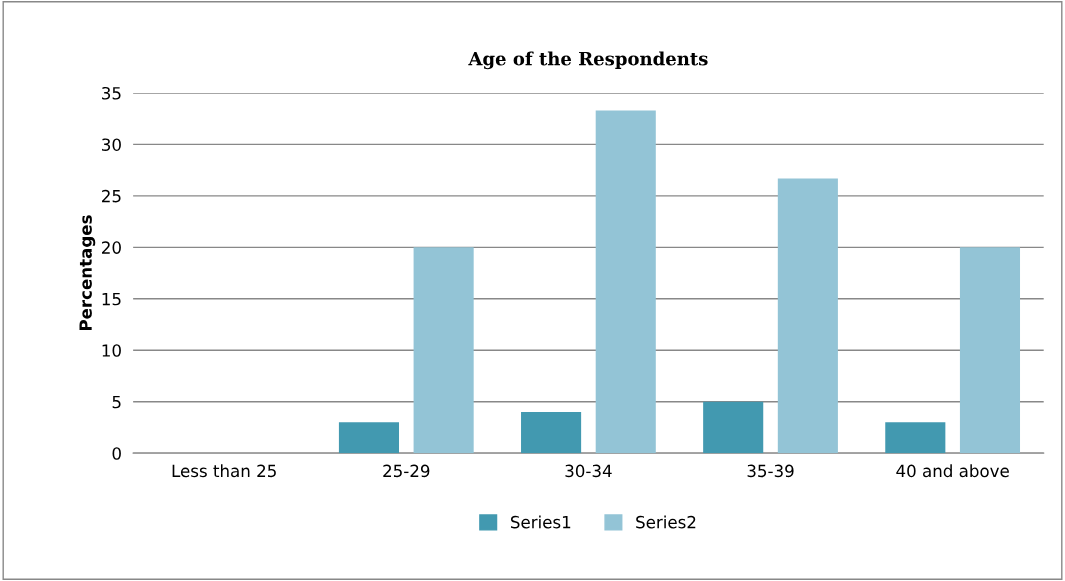 The image size is (1065, 581). I want to click on legend-label: Series1, so click(540, 522).